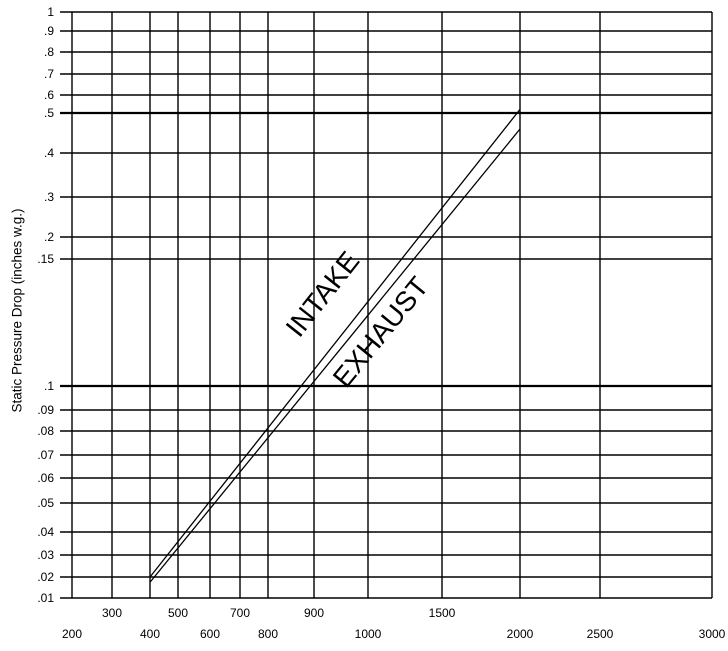 The height and width of the screenshot is (651, 728). I want to click on x-tick-label-bottom: 800, so click(268, 634).